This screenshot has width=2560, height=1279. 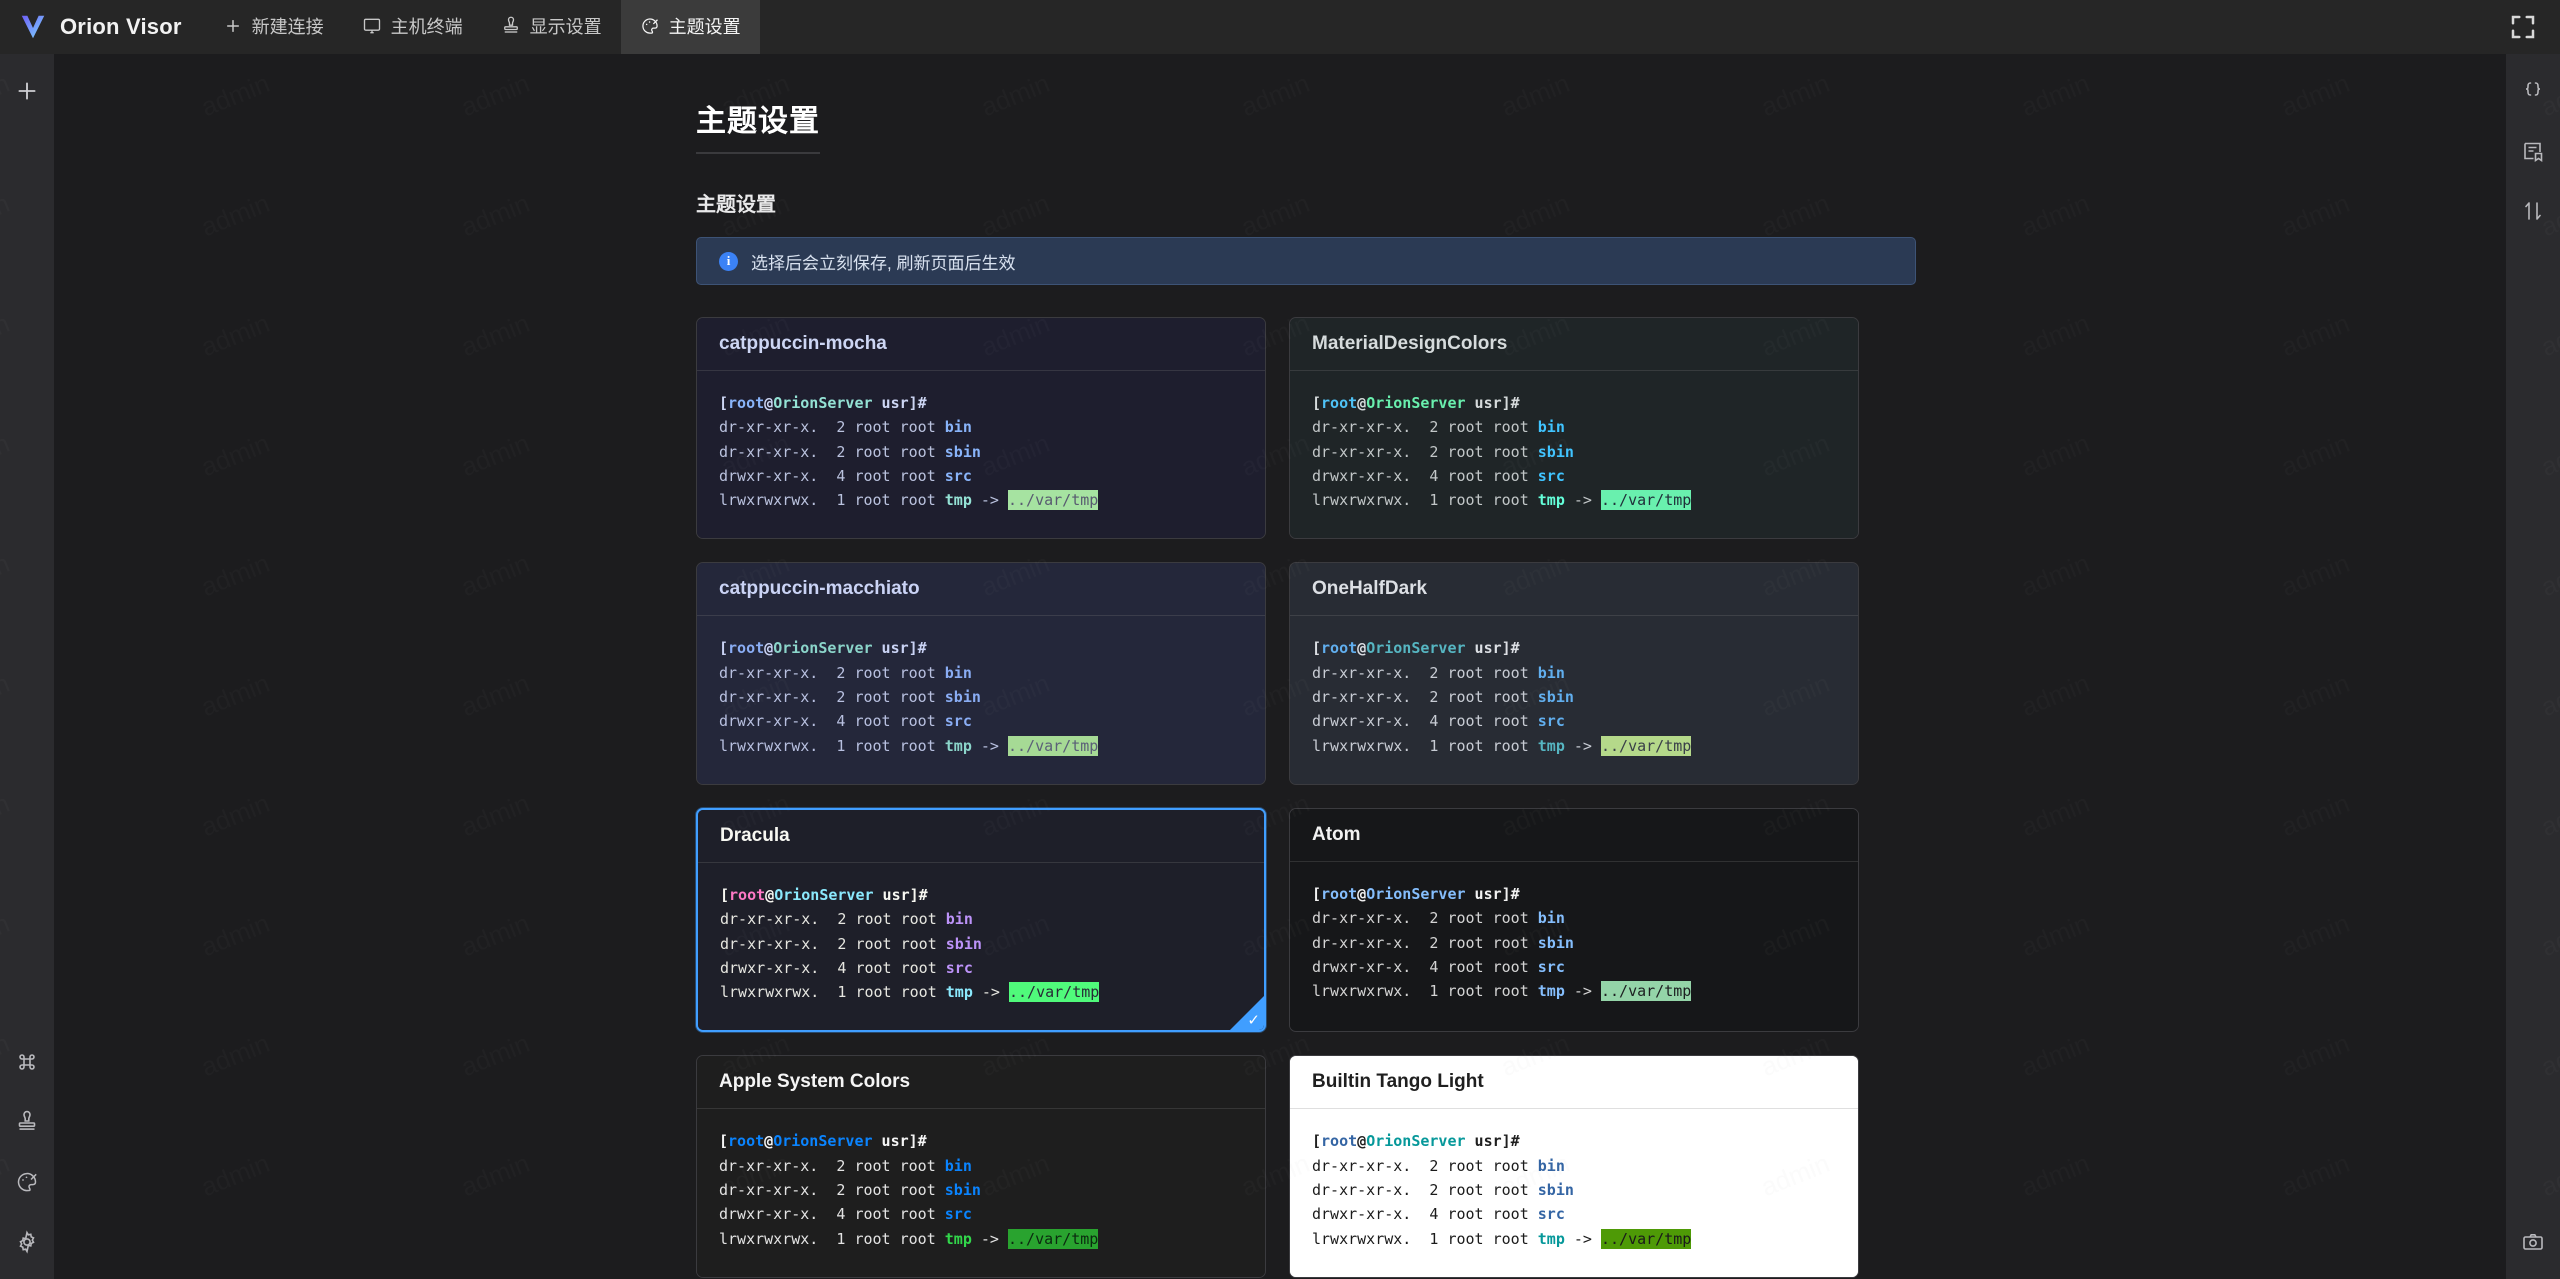 What do you see at coordinates (27, 1062) in the screenshot?
I see `sidebar-item-command-panel` at bounding box center [27, 1062].